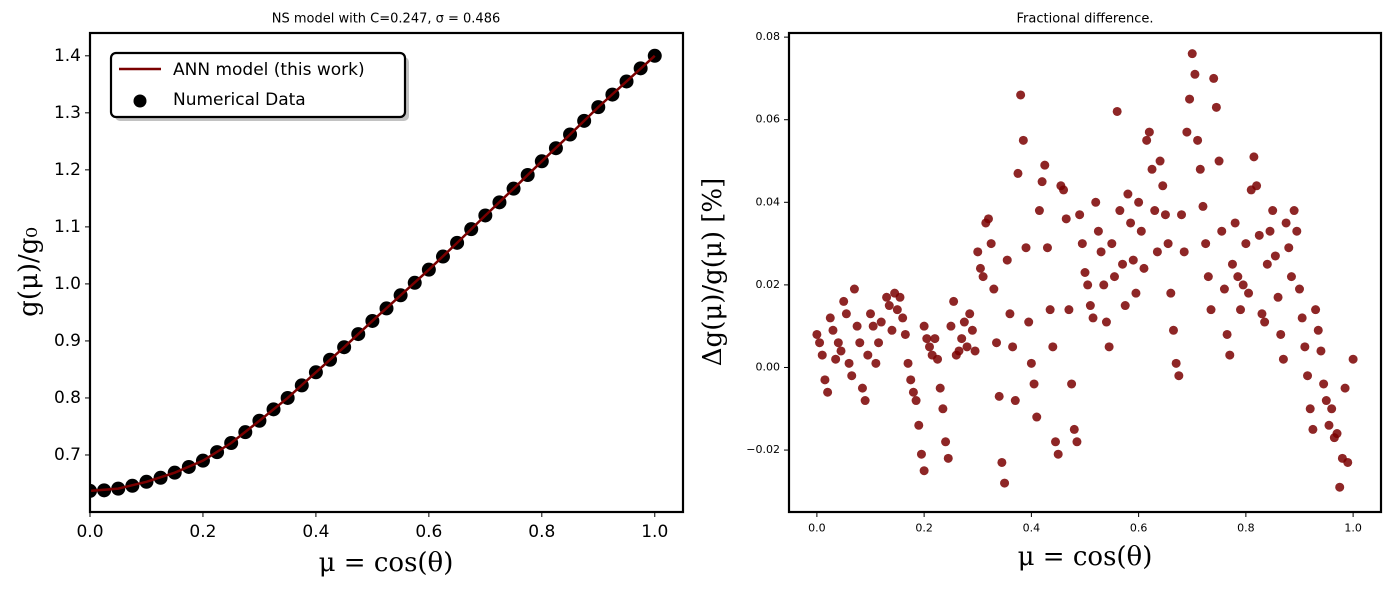 Image resolution: width=1389 pixels, height=590 pixels. I want to click on x-tick-label: 0.6, so click(1139, 528).